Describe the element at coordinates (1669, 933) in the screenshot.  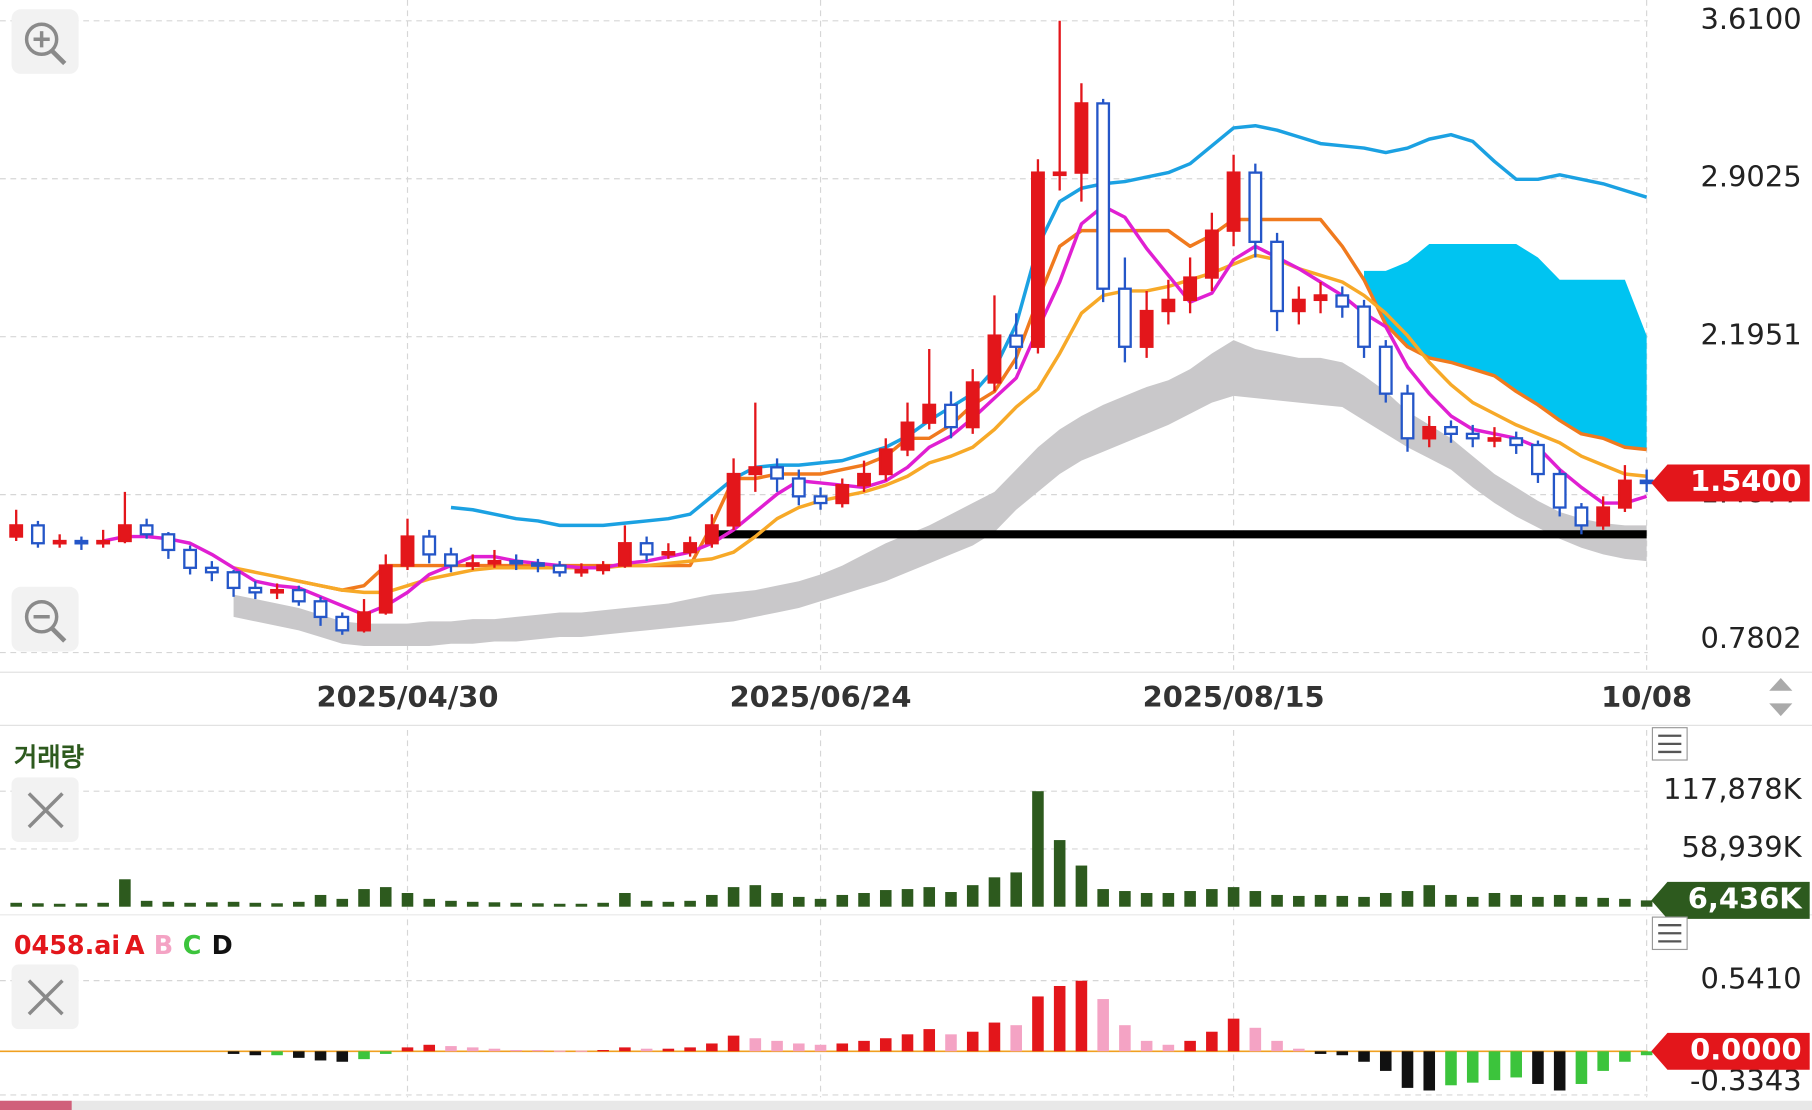
I see `oscillator-menu-button` at that location.